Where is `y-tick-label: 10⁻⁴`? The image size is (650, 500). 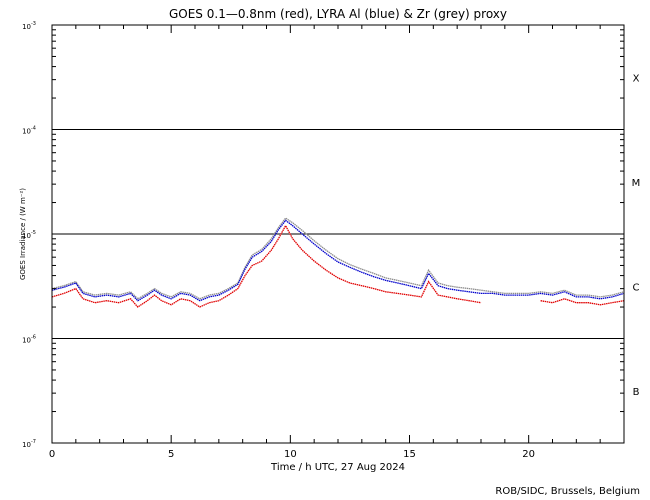
y-tick-label: 10⁻⁴ is located at coordinates (29, 131).